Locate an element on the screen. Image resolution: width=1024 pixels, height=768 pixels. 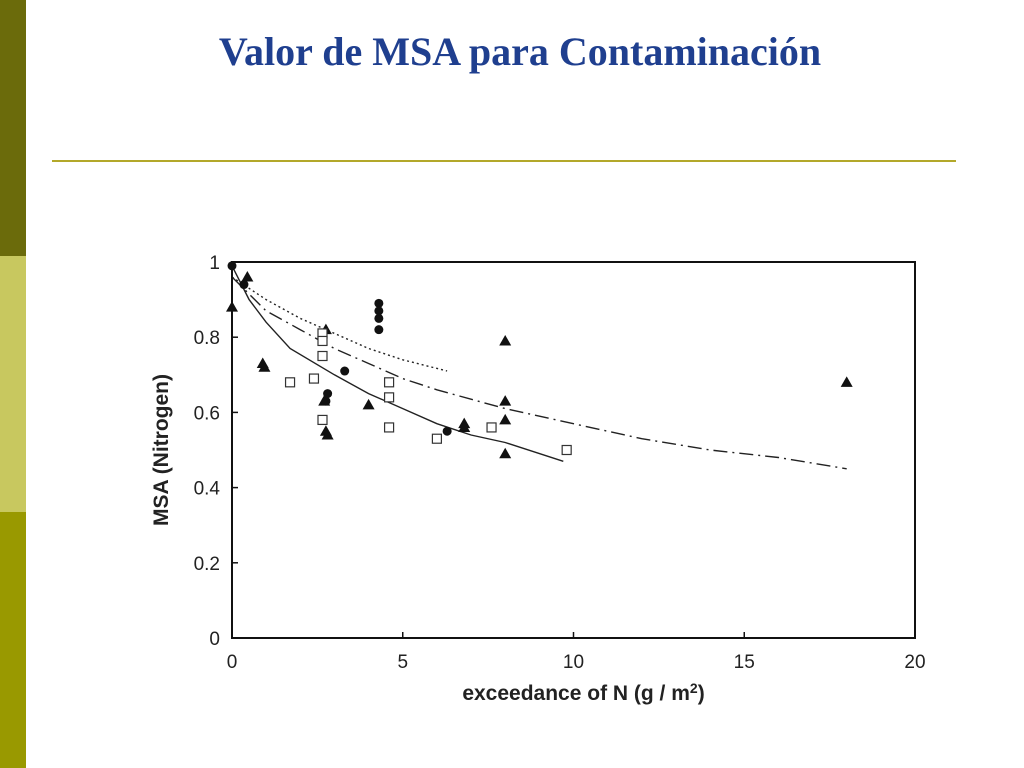
x-axis-title: exceedance of N (g / m2) is located at coordinates (583, 692).